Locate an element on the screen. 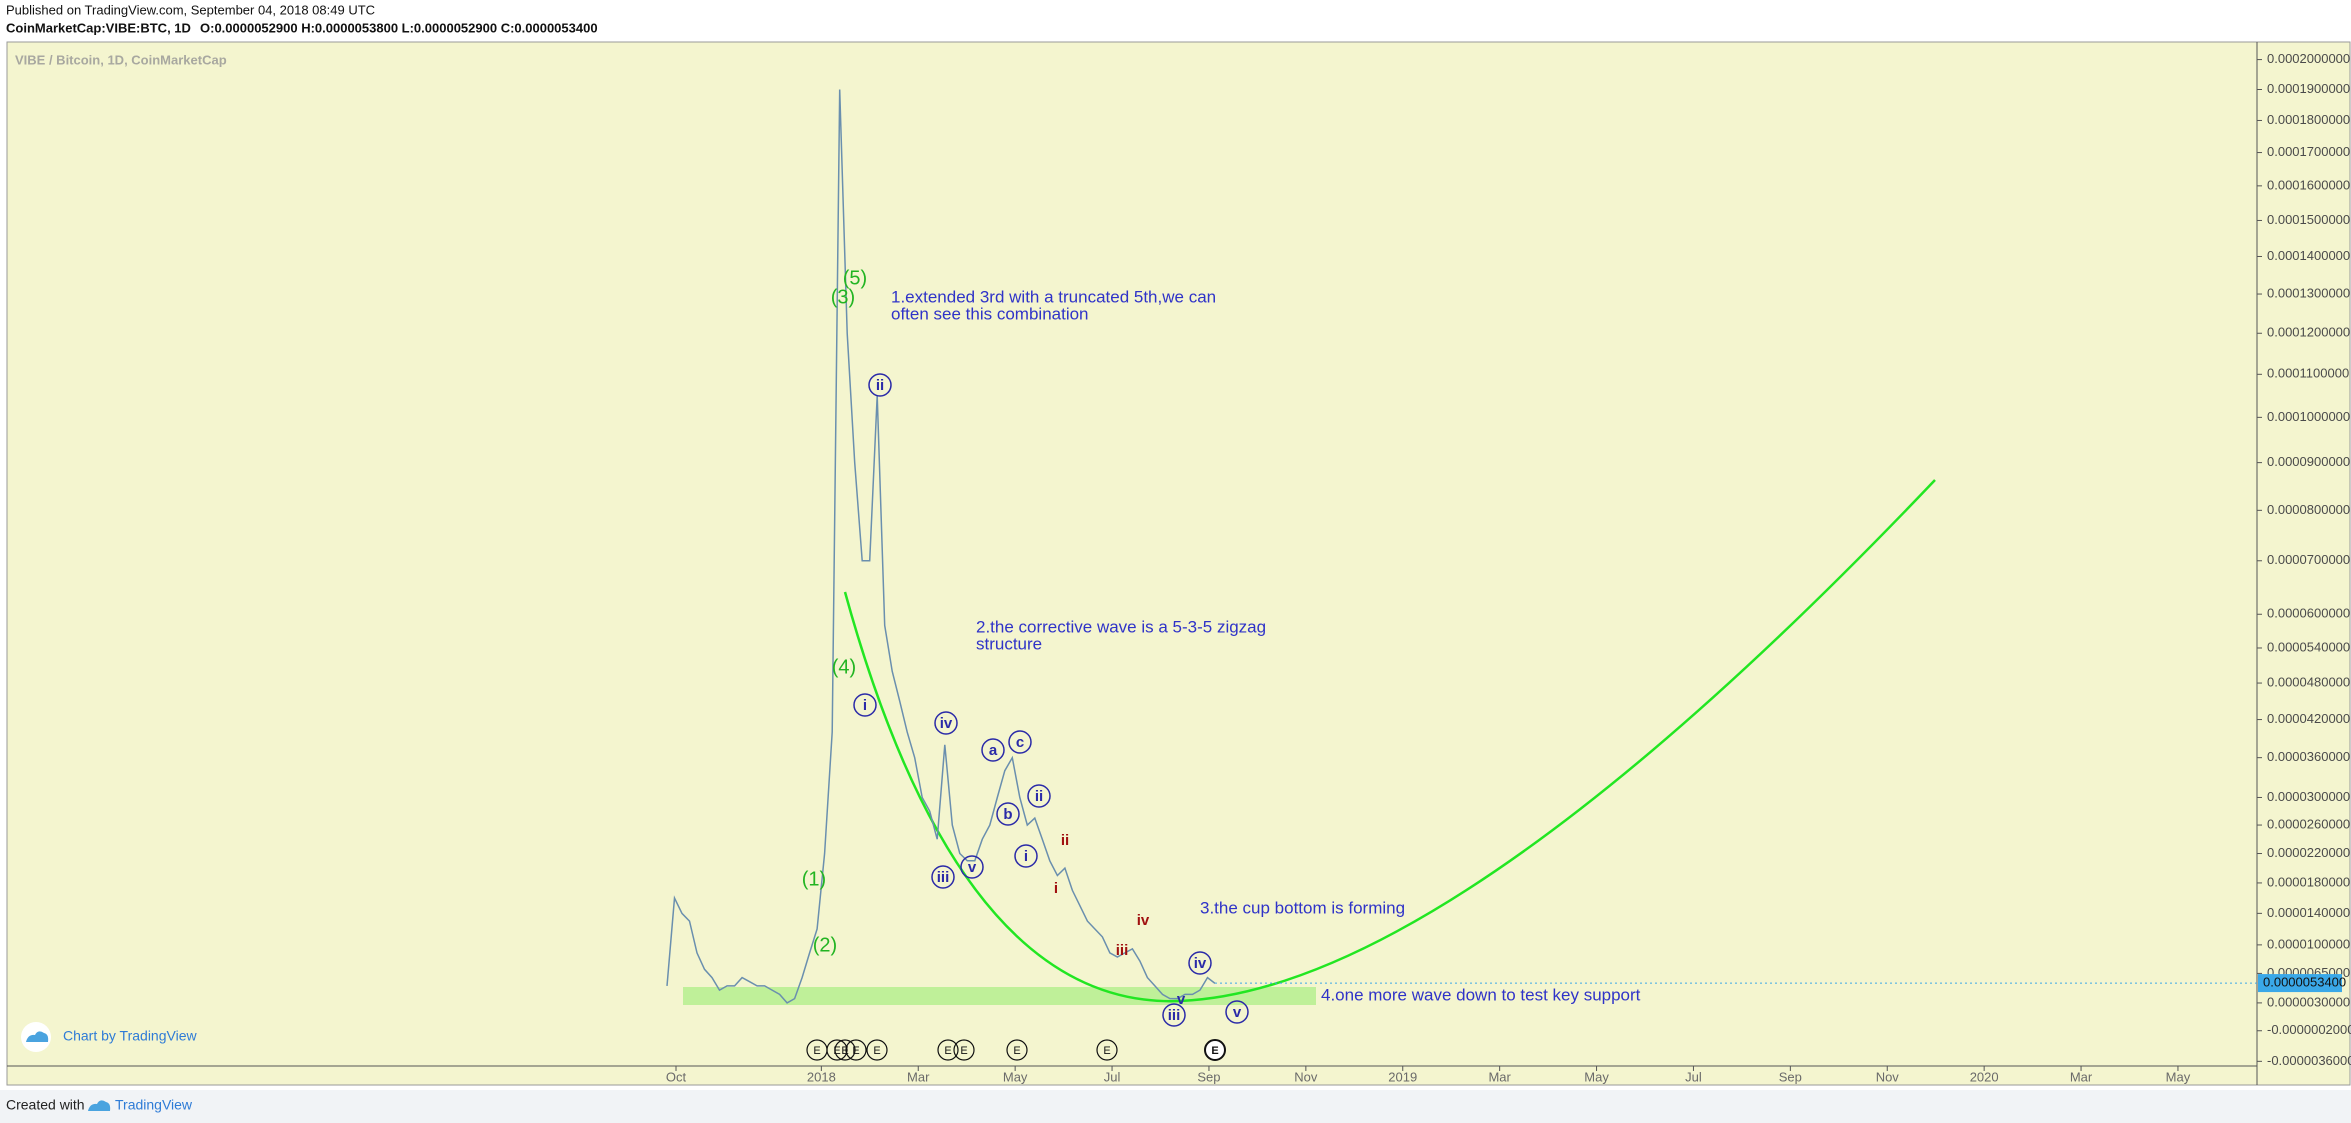 The width and height of the screenshot is (2351, 1123). wave-label-red: iii is located at coordinates (1122, 950).